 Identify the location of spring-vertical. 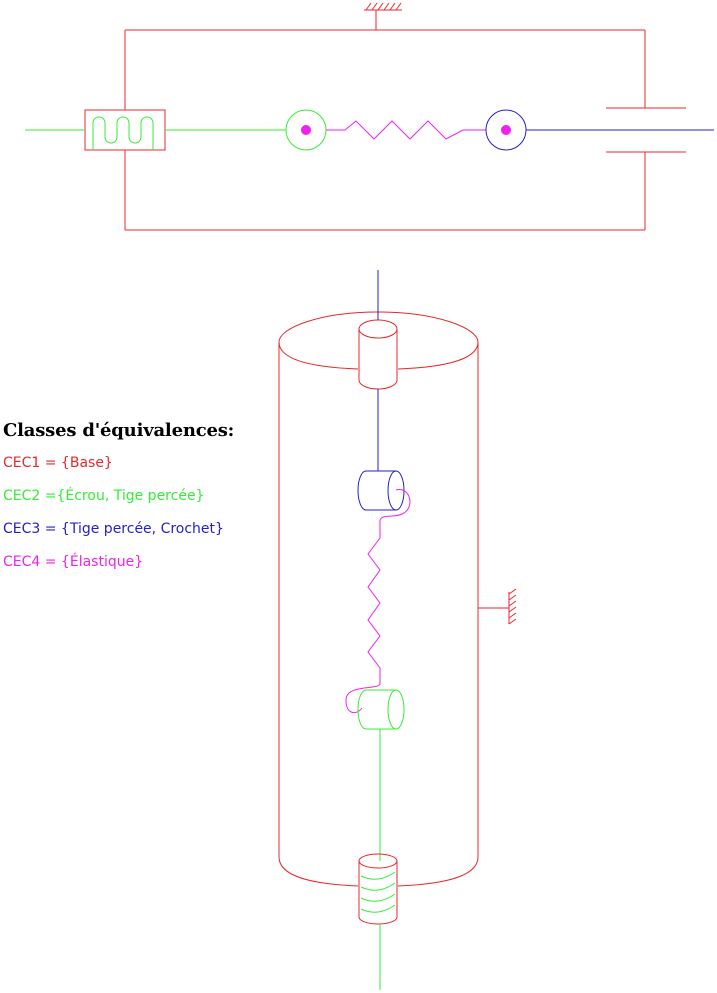
(378, 601).